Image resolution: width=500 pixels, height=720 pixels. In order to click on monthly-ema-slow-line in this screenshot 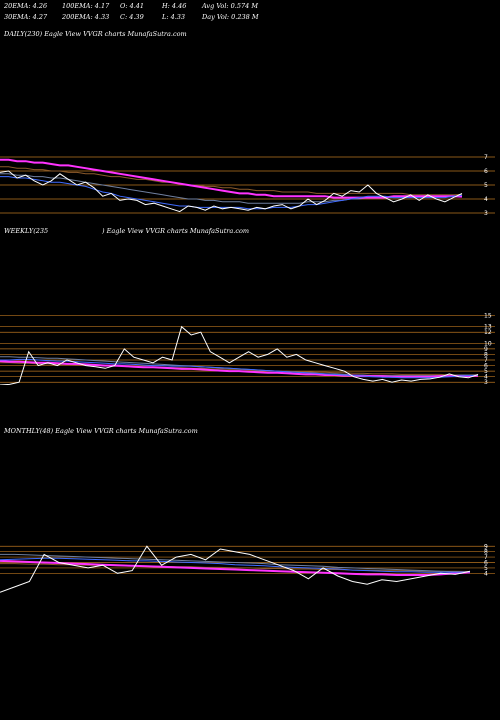, I will do `click(235, 567)`.